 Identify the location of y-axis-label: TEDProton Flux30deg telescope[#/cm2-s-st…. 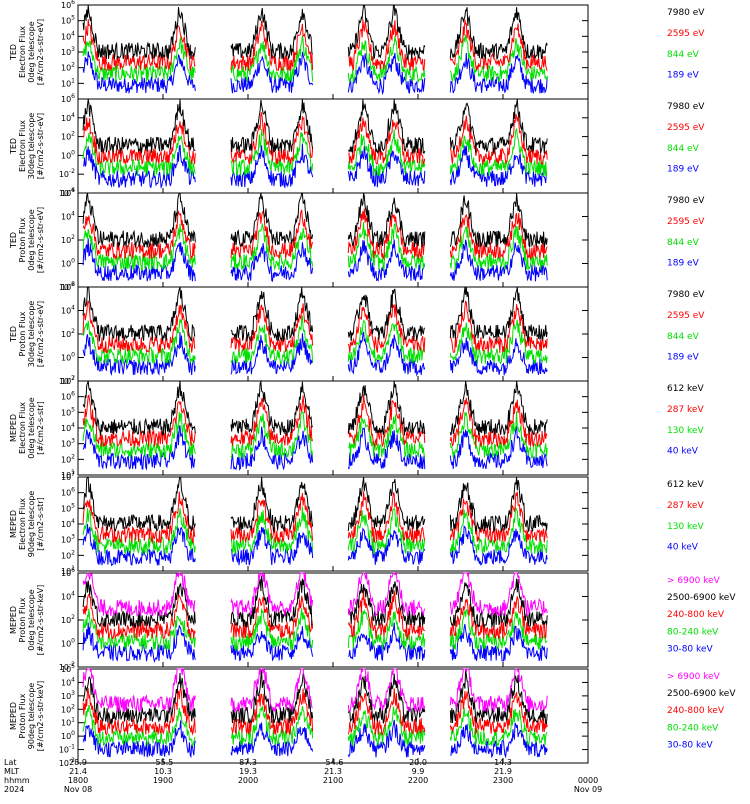
(27, 334).